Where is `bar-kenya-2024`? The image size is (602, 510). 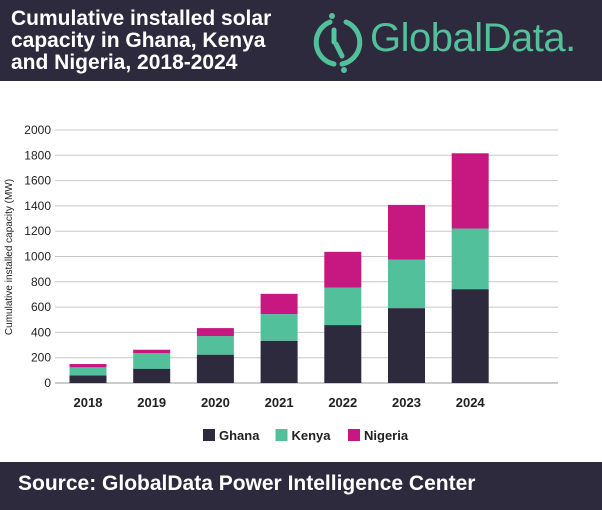
bar-kenya-2024 is located at coordinates (470, 259).